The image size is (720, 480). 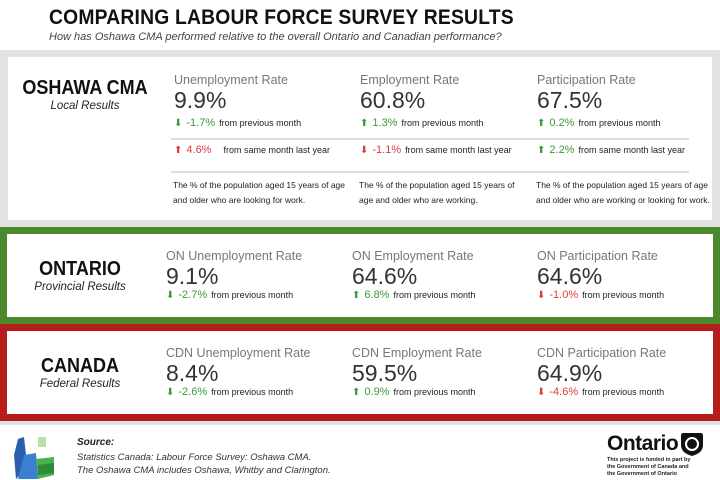 I want to click on region-name: CANADA, so click(x=79, y=366).